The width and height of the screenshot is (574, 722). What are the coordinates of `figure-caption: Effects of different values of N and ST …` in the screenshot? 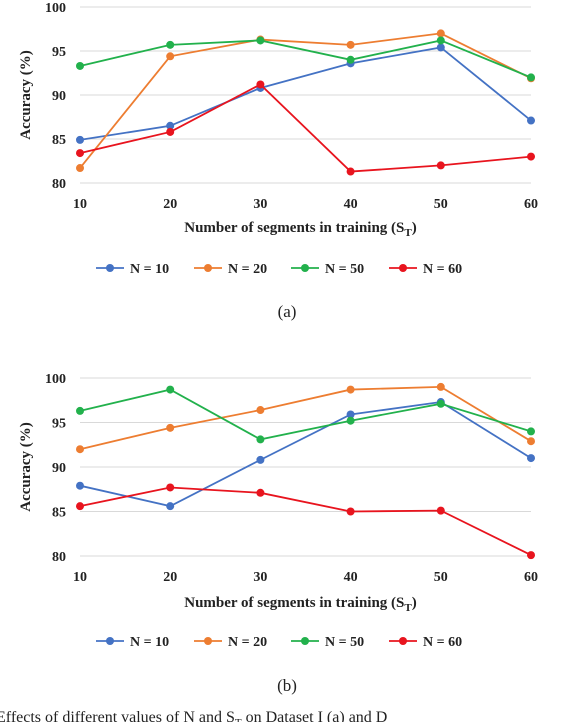 It's located at (193, 715).